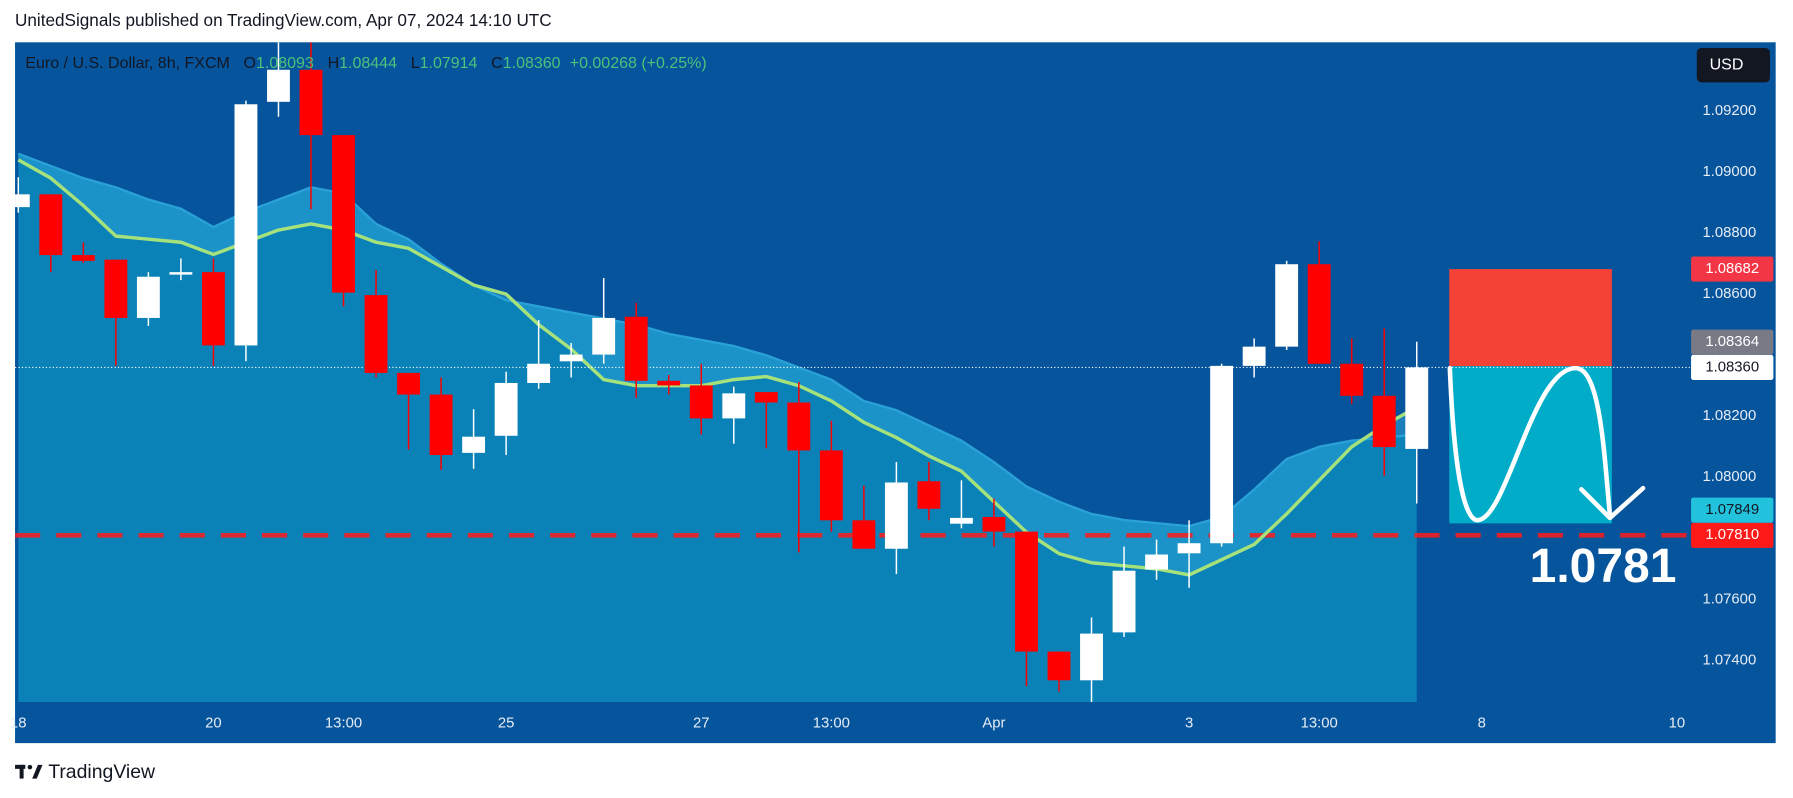 The width and height of the screenshot is (1793, 798). I want to click on legend-value: 1.08093, so click(285, 63).